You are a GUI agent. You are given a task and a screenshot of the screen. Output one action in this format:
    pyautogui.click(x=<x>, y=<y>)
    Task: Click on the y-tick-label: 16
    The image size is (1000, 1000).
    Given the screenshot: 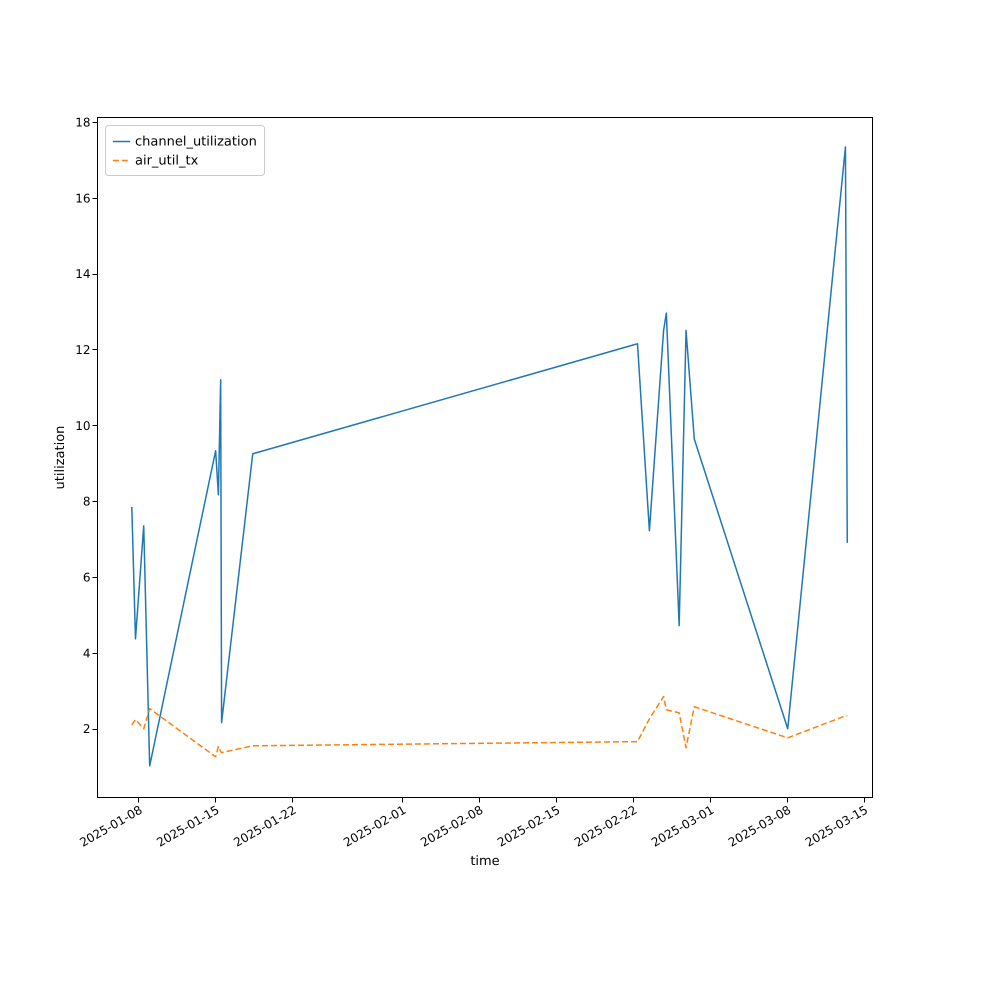 What is the action you would take?
    pyautogui.click(x=82, y=198)
    